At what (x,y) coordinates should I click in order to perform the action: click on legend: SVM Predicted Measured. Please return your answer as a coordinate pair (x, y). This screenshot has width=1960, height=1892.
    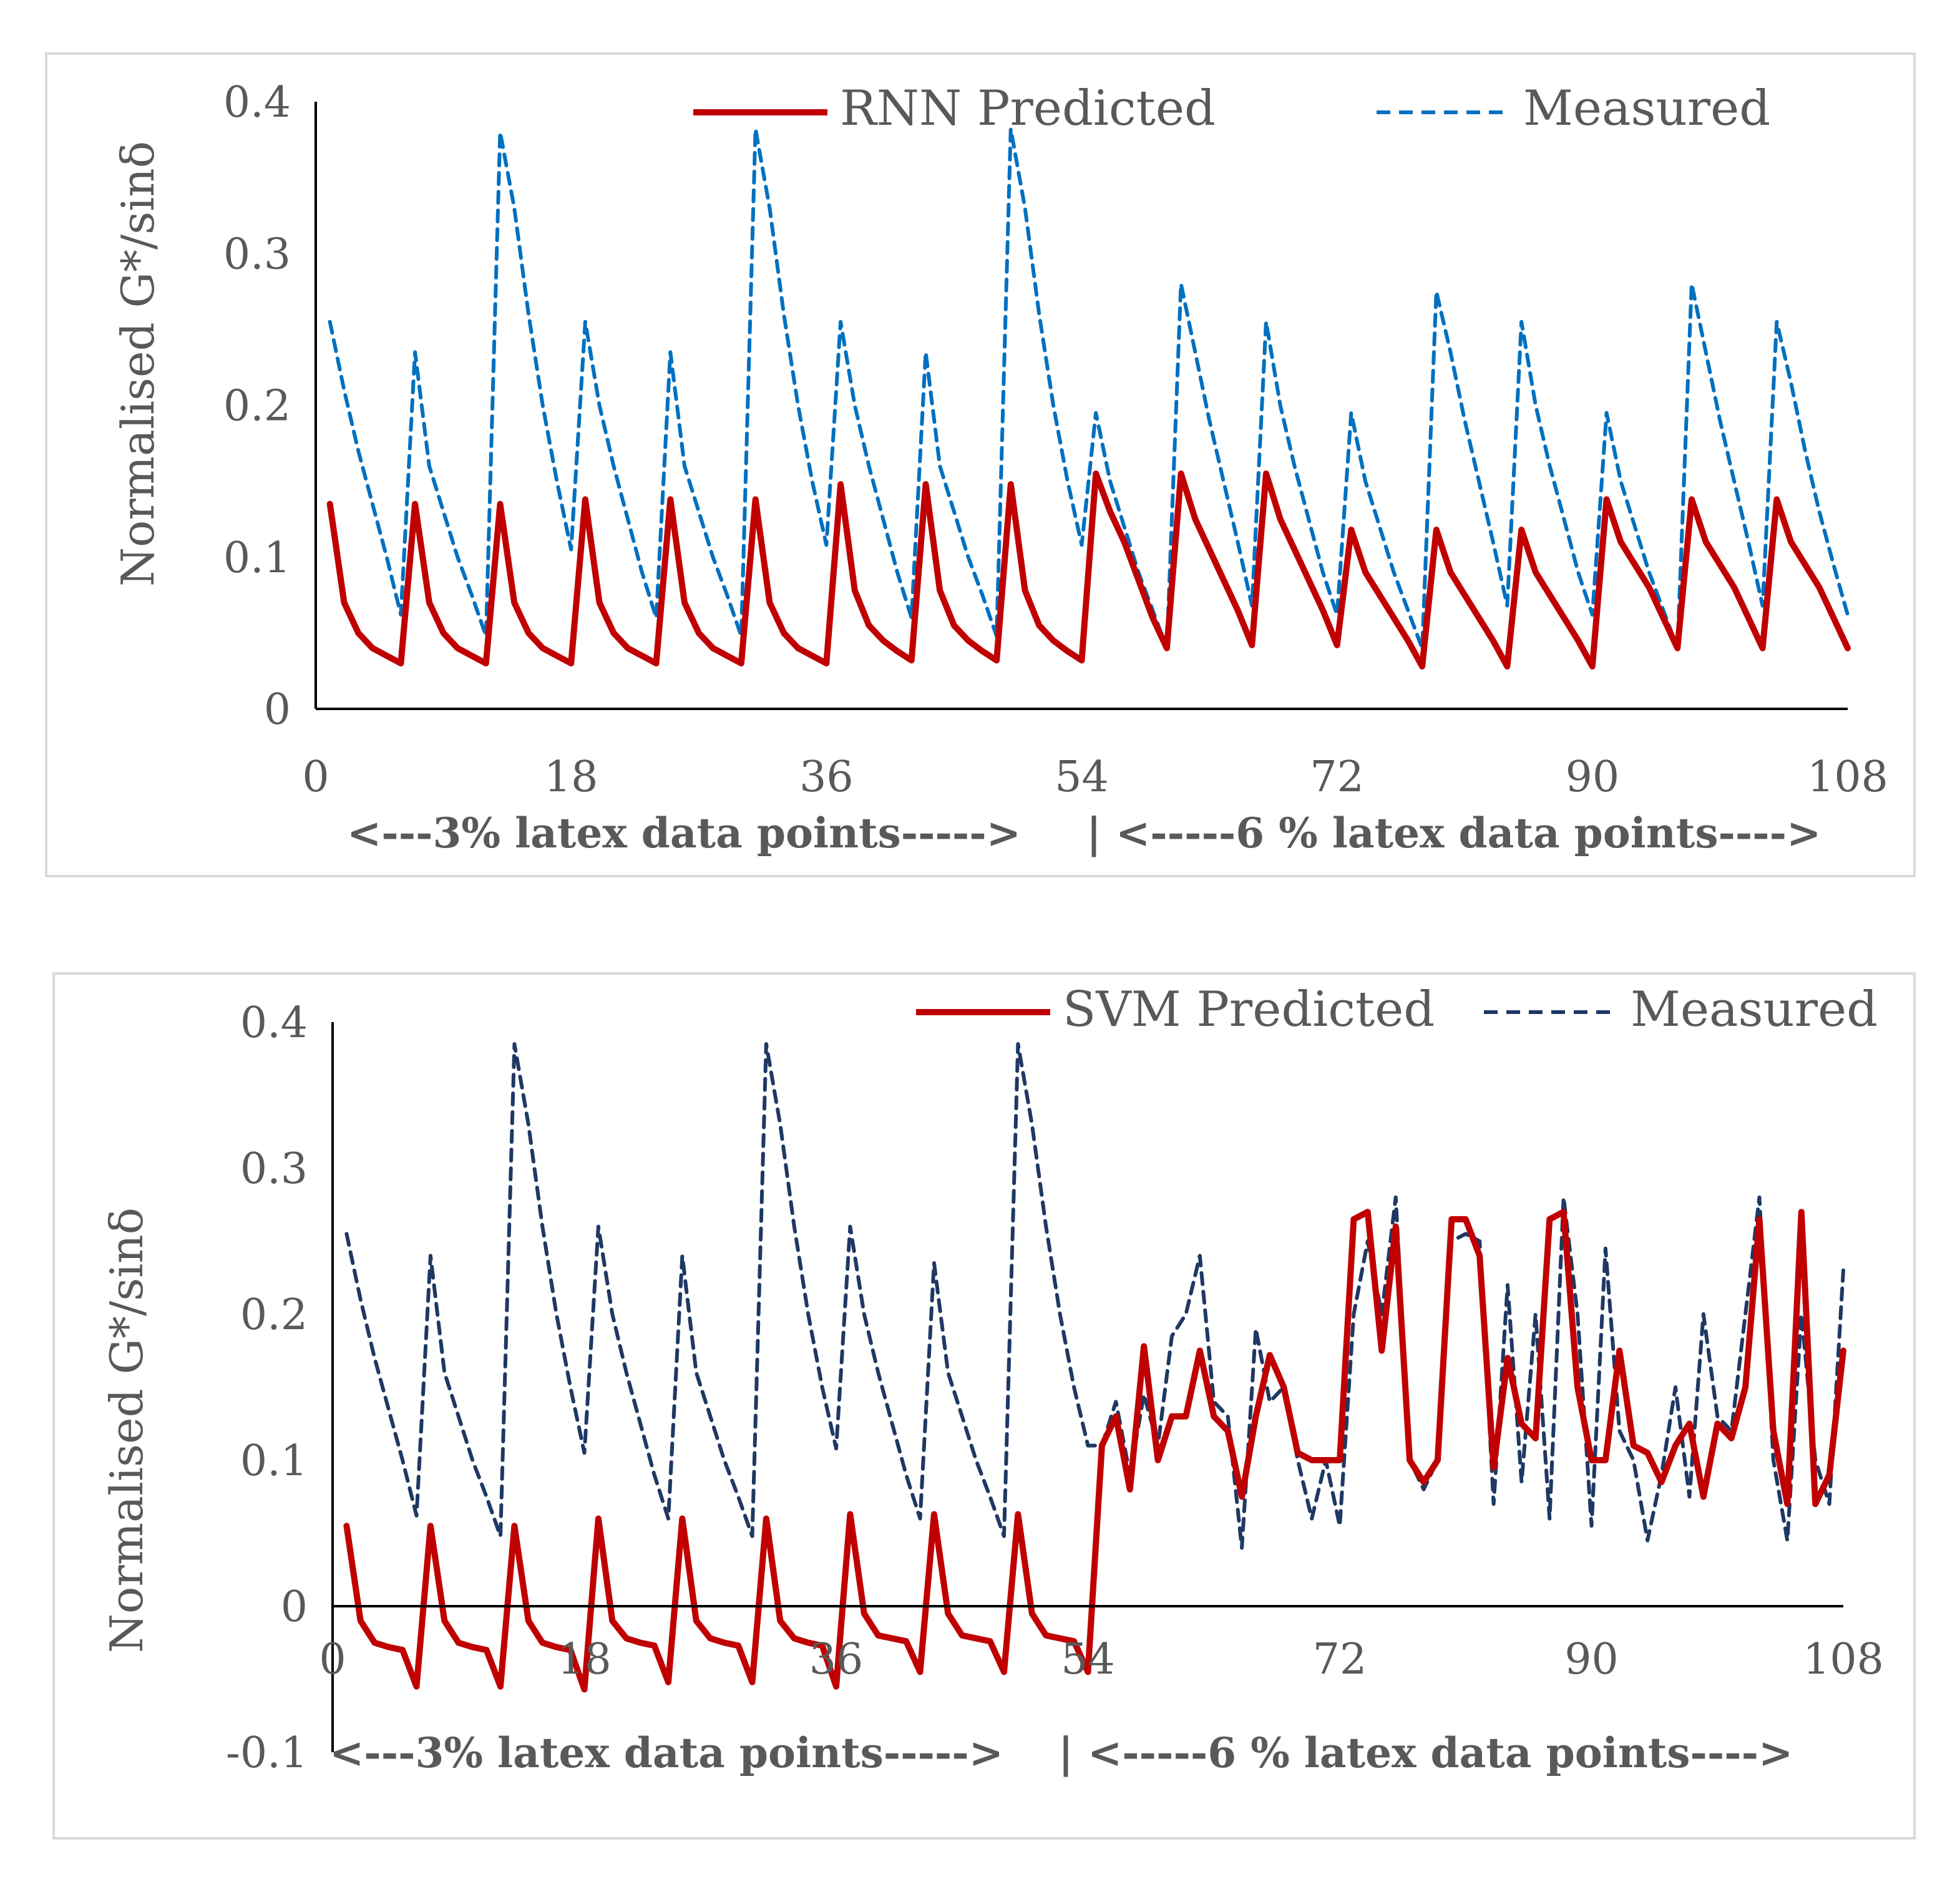
    Looking at the image, I should click on (1397, 1010).